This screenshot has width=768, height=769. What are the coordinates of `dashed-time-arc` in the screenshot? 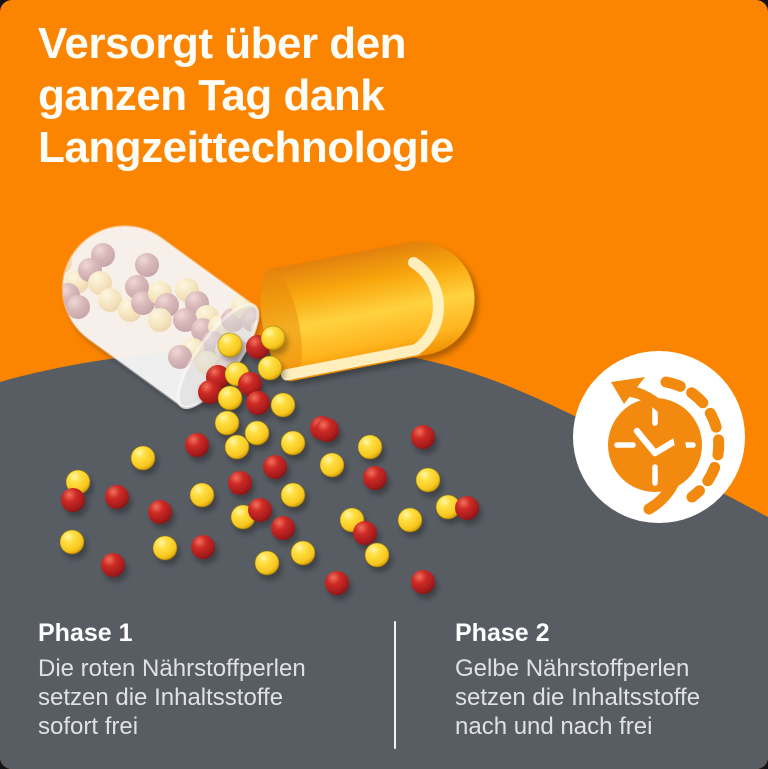 It's located at (692, 439).